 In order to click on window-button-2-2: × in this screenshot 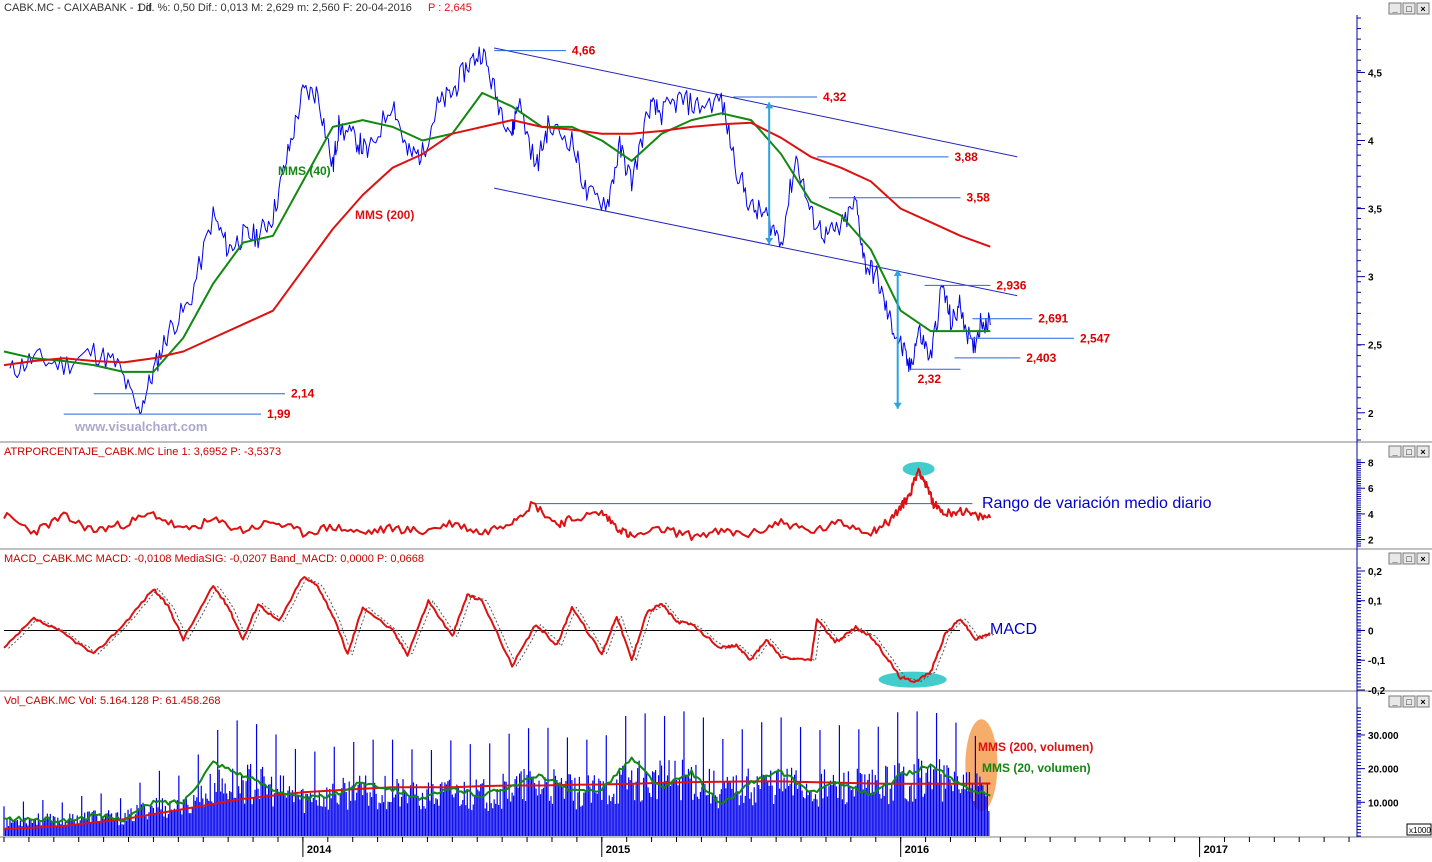, I will do `click(1423, 558)`.